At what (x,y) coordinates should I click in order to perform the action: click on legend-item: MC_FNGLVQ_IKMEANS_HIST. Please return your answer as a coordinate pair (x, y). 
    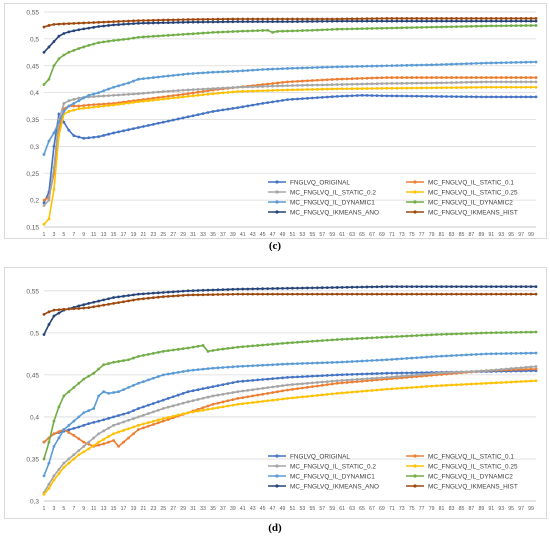
    Looking at the image, I should click on (462, 212).